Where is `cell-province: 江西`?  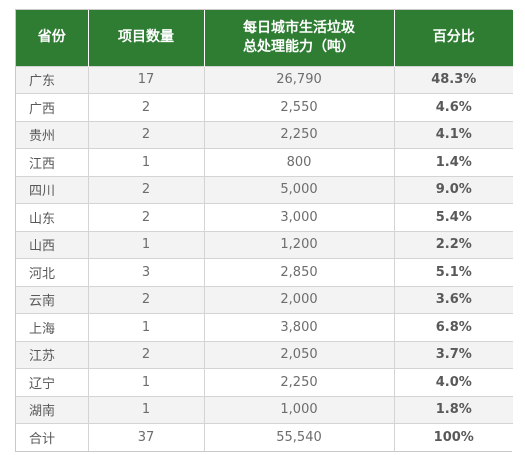
cell-province: 江西 is located at coordinates (52, 162).